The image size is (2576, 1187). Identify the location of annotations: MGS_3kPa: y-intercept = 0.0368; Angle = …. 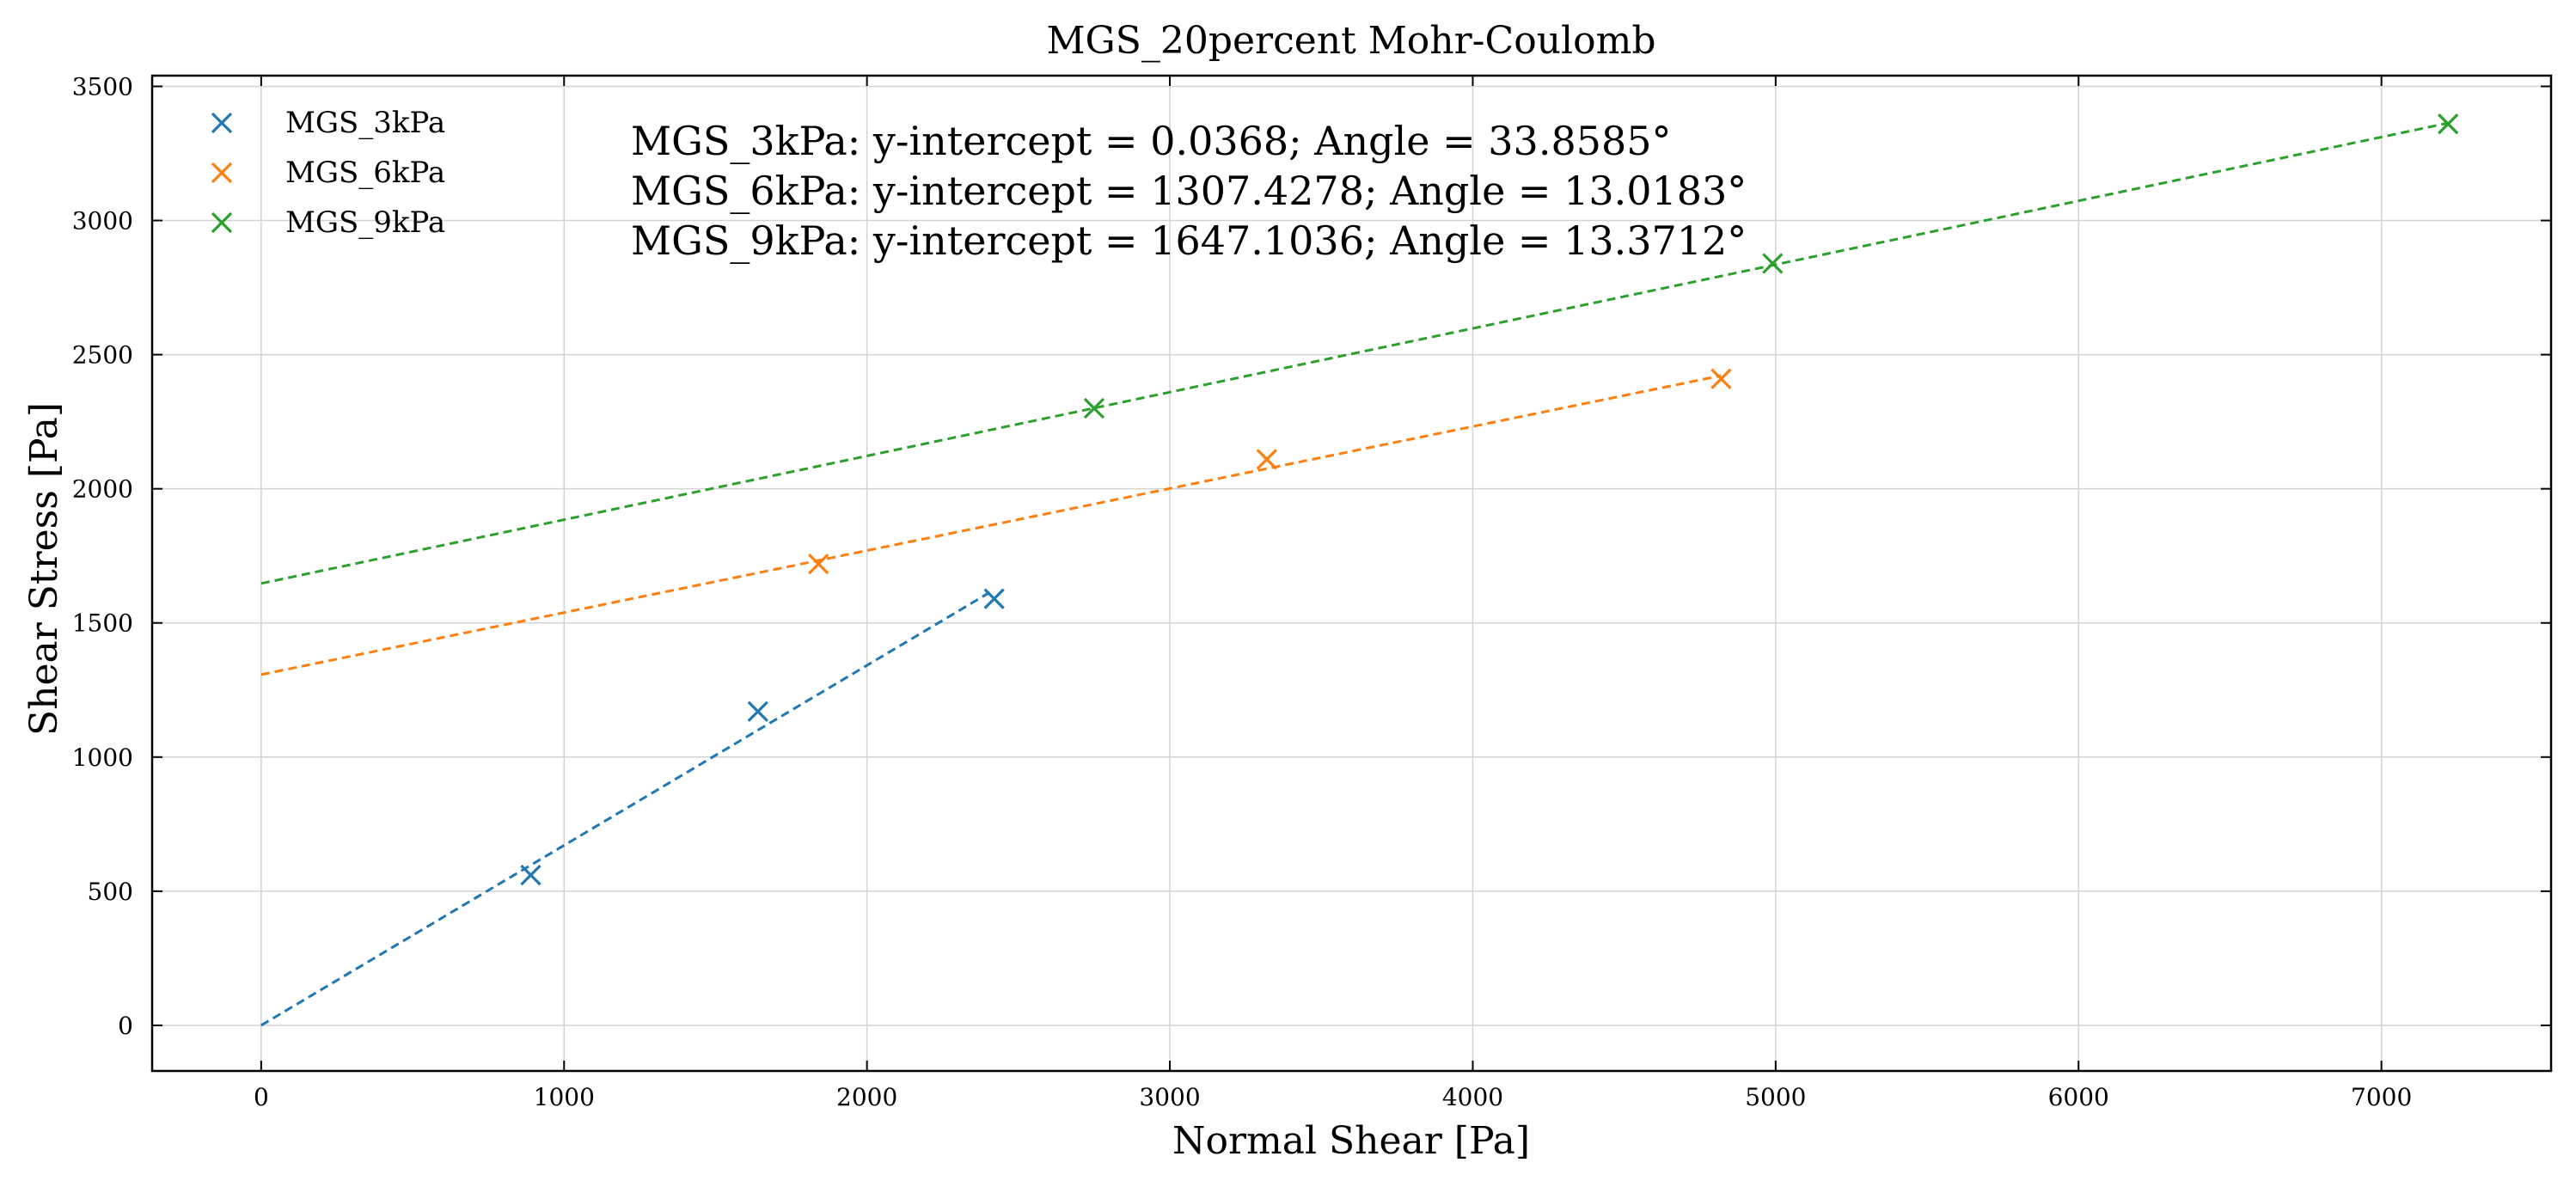
(1189, 191).